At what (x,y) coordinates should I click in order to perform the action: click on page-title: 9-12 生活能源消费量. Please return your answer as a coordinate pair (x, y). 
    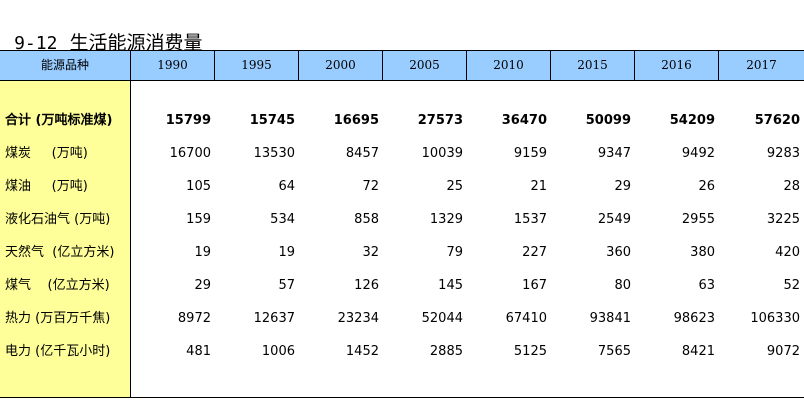
    Looking at the image, I should click on (102, 29).